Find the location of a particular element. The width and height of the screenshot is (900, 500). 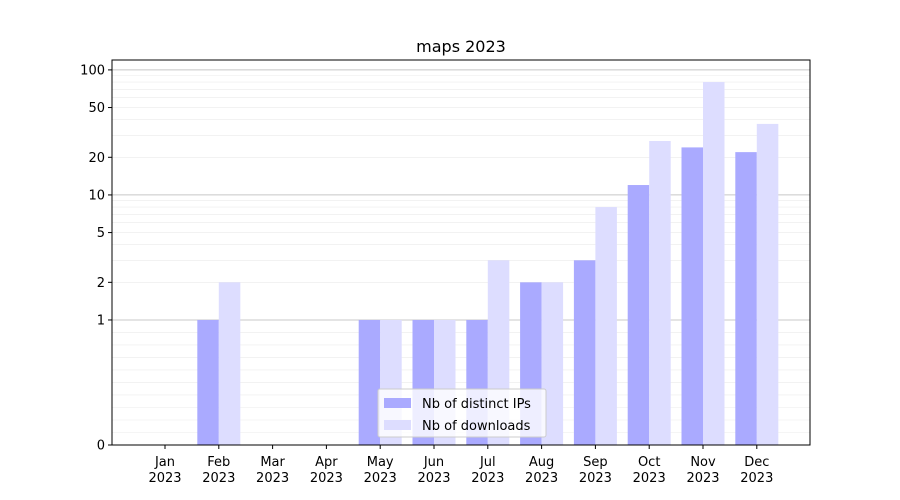

legend-box is located at coordinates (462, 413).